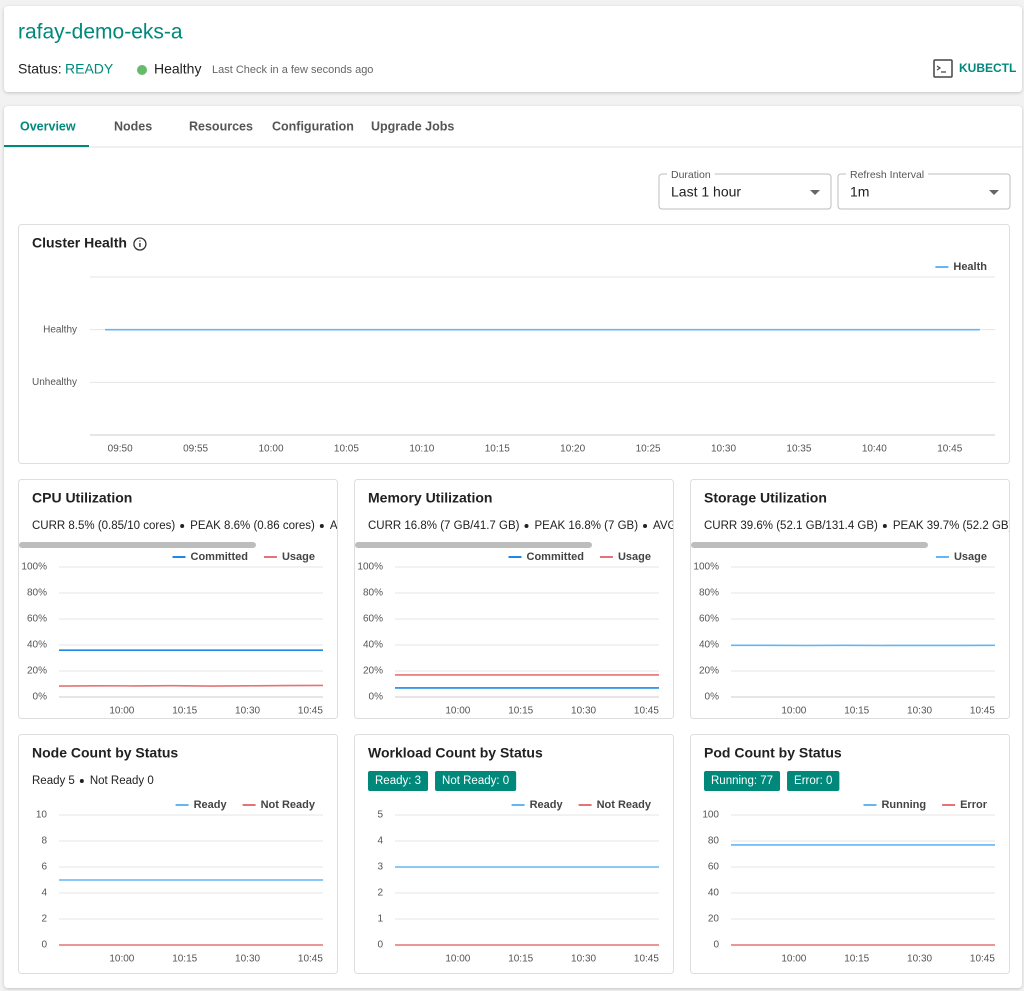 Image resolution: width=1024 pixels, height=991 pixels. I want to click on tab: Resources, so click(221, 126).